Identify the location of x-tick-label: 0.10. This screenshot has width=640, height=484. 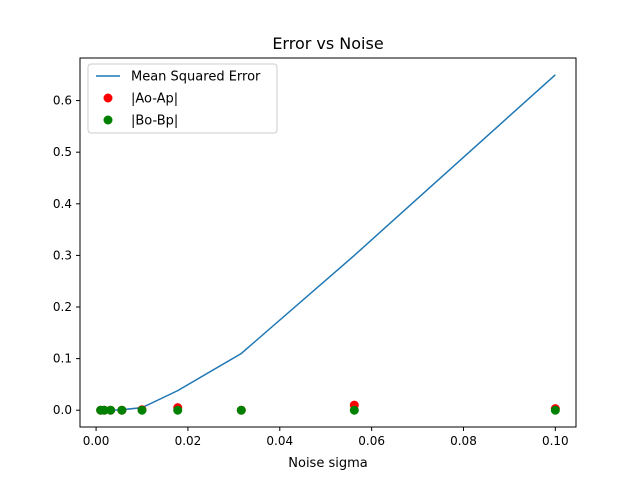
(555, 441).